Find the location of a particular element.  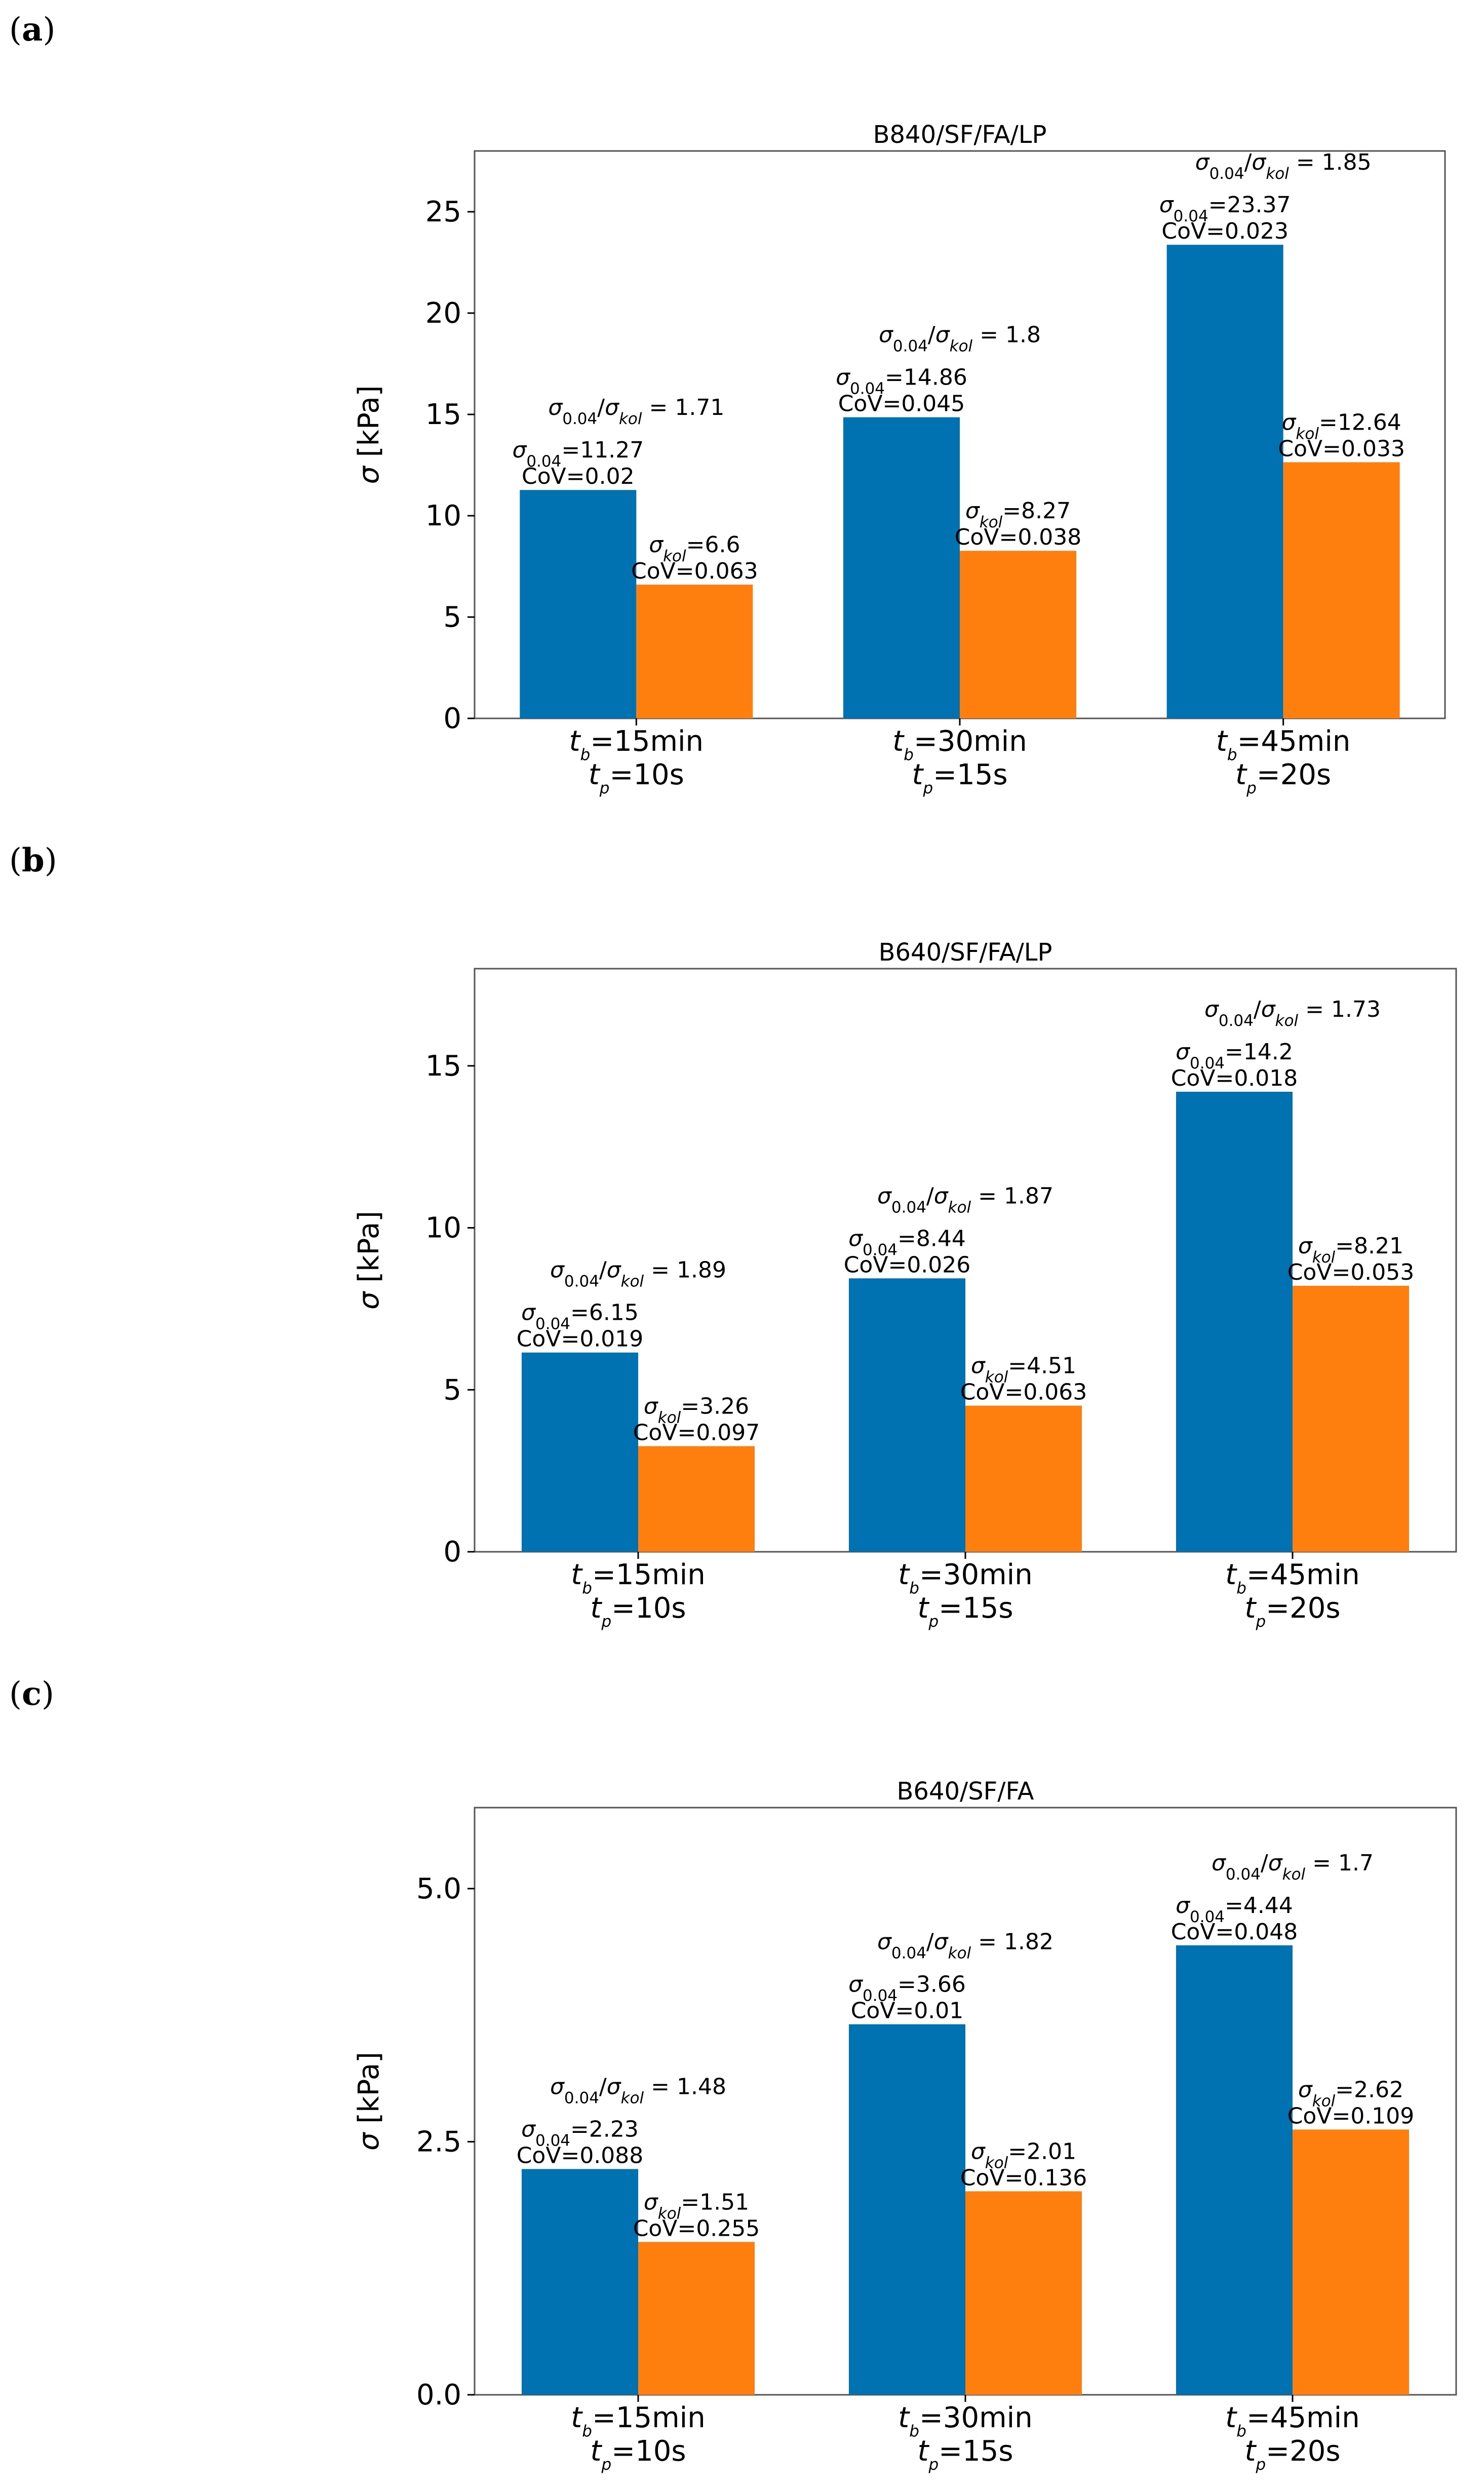

chart-title: B640/SF/FA/LP is located at coordinates (965, 952).